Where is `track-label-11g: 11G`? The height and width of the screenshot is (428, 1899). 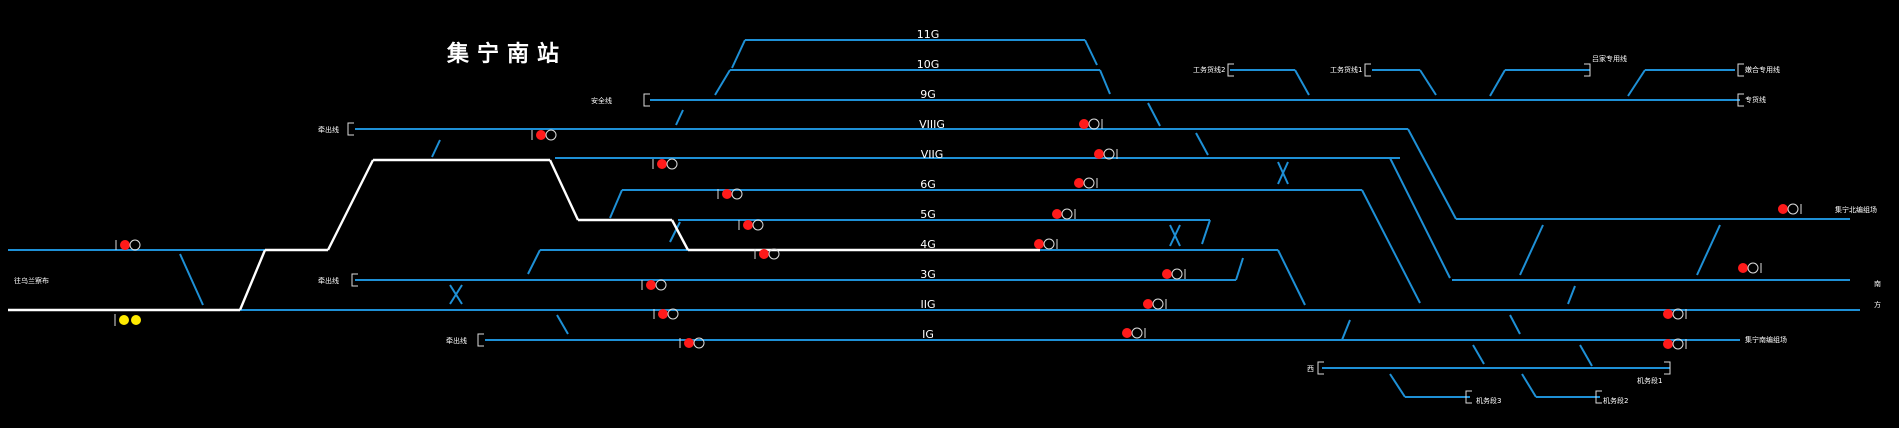 track-label-11g: 11G is located at coordinates (928, 34).